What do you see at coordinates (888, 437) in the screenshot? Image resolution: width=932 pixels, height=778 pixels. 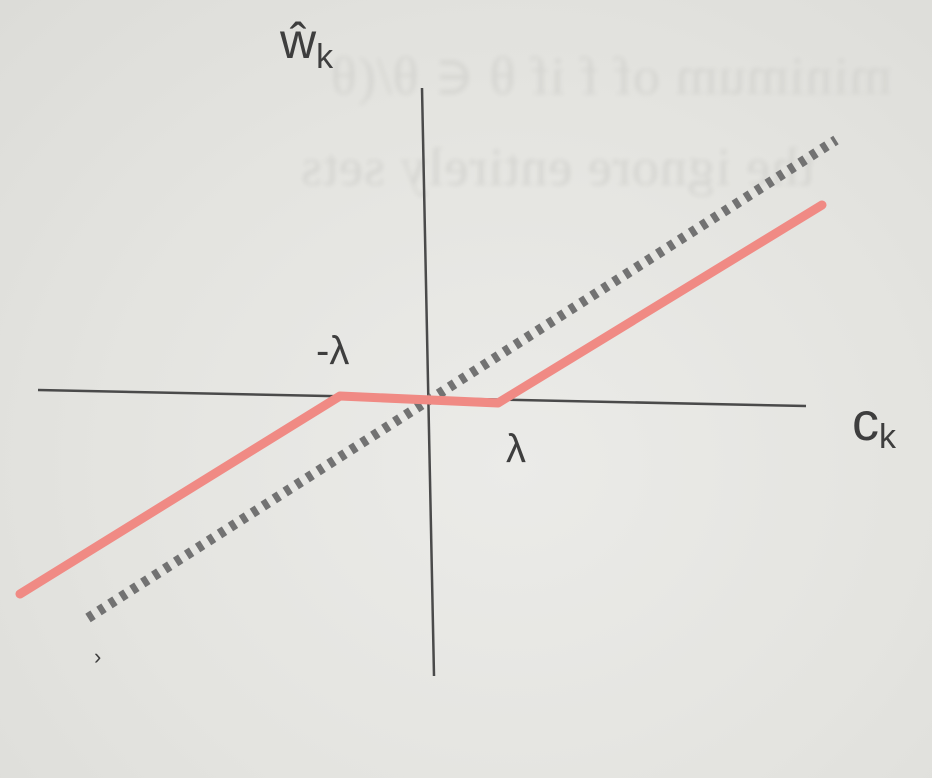 I see `x-axis-label-subscript: k` at bounding box center [888, 437].